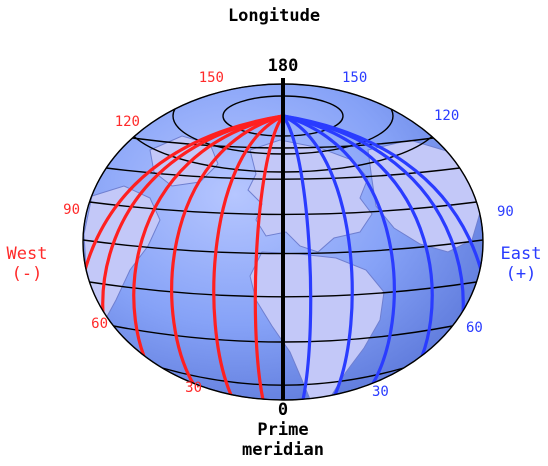  Describe the element at coordinates (474, 328) in the screenshot. I see `label-east-60: 60` at that location.